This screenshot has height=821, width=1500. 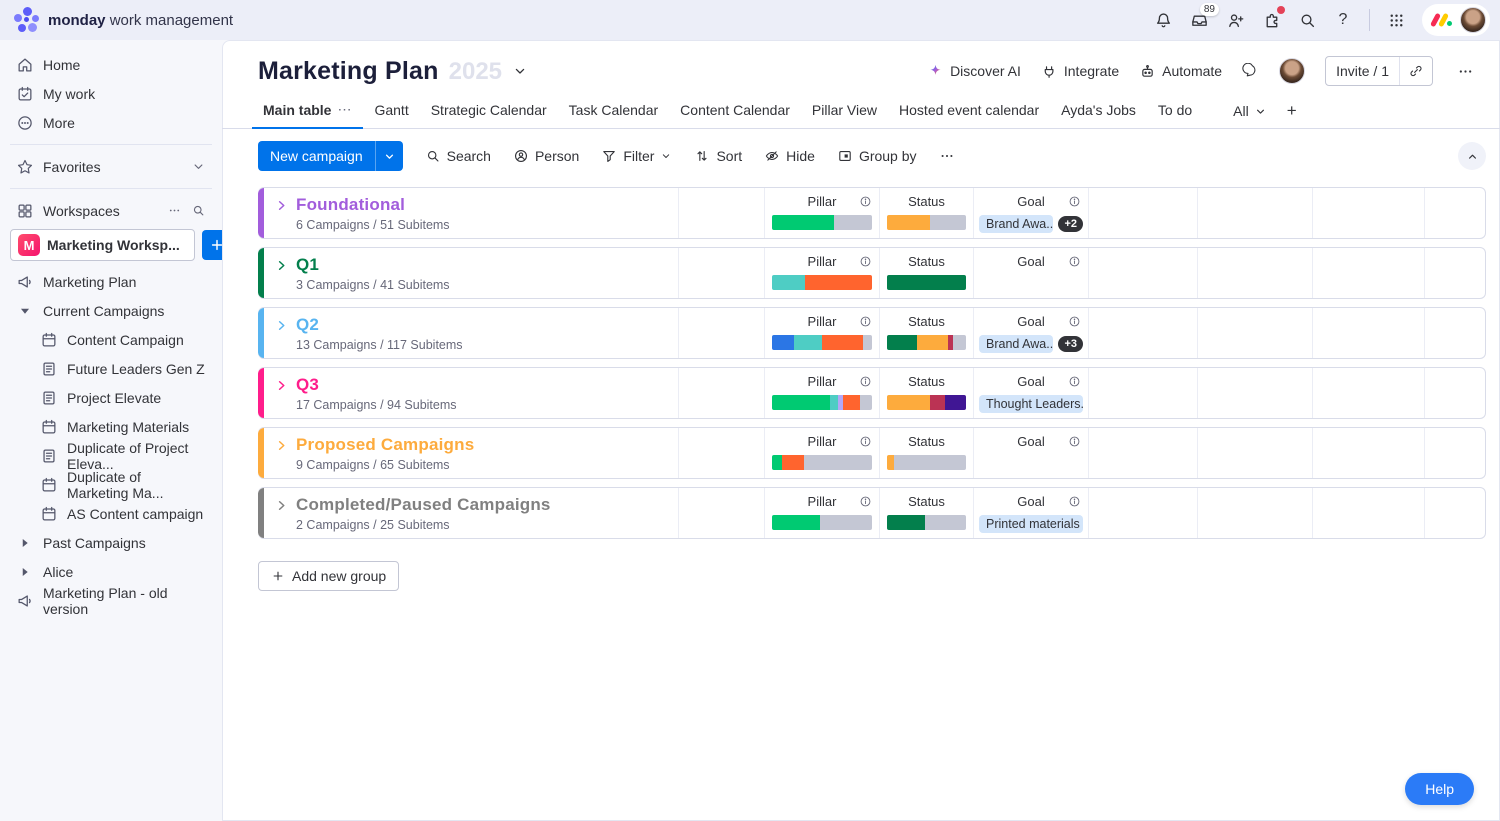 I want to click on integrate-button: Integrate, so click(x=1080, y=71).